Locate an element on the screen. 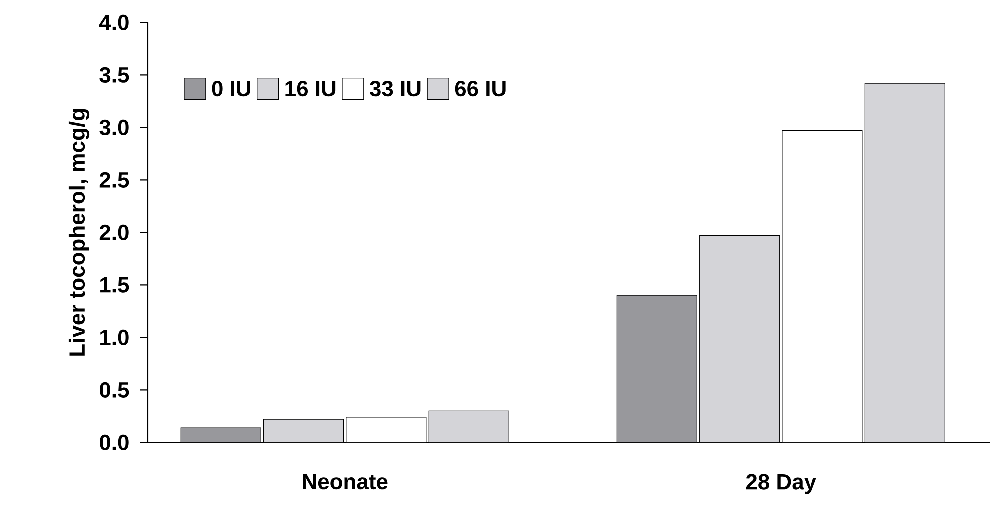 Image resolution: width=992 pixels, height=512 pixels. y-tick-label: 0.5 is located at coordinates (115, 390).